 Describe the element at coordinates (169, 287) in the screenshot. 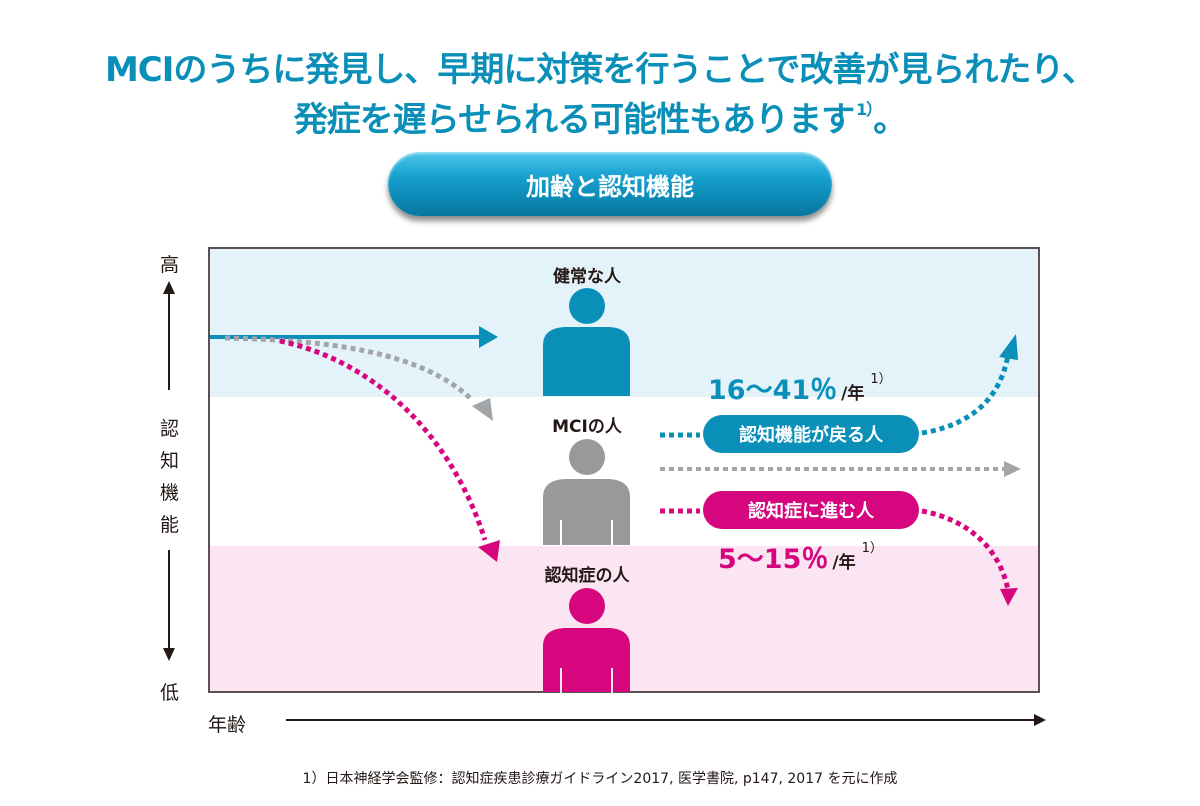

I see `y-axis-up-arrowhead-icon` at that location.